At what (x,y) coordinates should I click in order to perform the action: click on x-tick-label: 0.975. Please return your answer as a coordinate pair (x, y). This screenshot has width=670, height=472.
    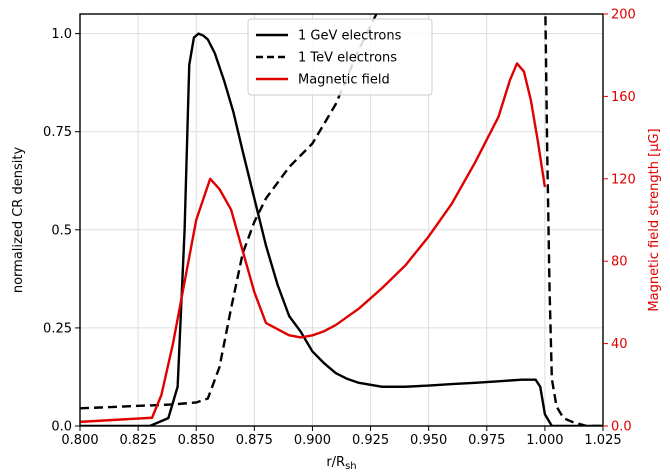
    Looking at the image, I should click on (486, 440).